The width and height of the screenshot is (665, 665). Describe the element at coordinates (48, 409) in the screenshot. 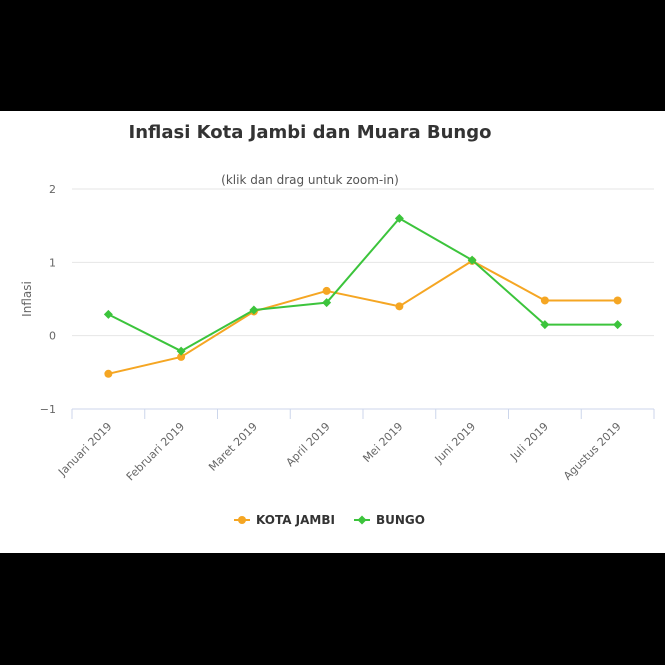

I see `y-tick-label: −1` at that location.